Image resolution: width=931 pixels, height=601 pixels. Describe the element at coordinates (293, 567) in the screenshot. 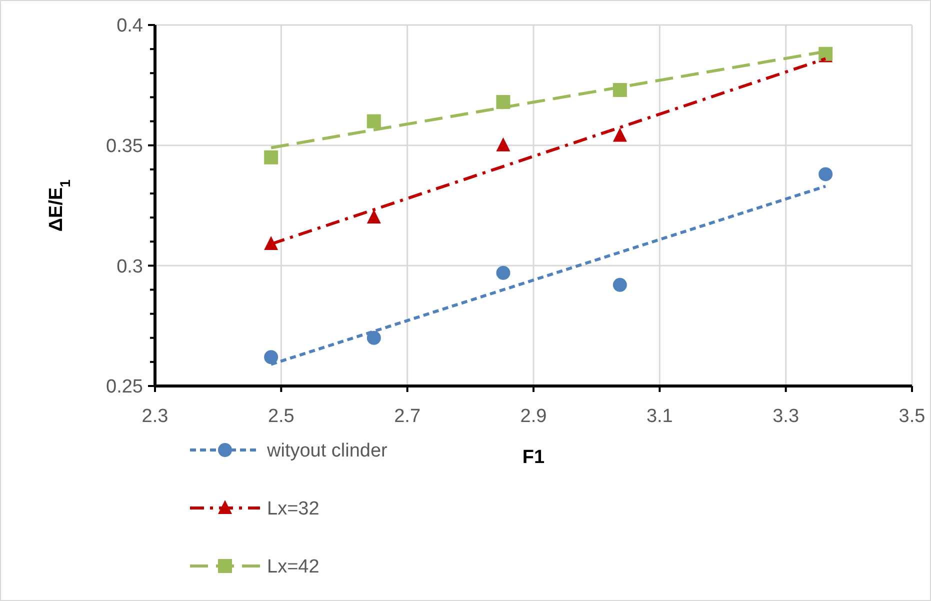

I see `legend-label: Lx=42` at that location.